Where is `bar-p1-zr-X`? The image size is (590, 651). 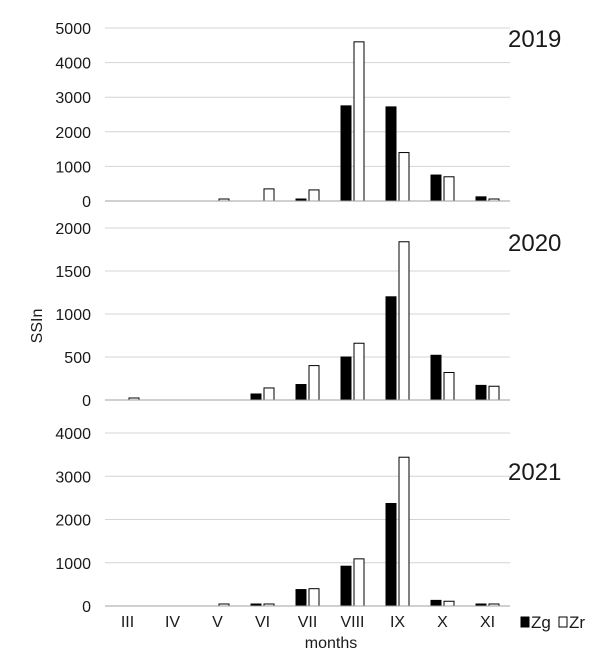 bar-p1-zr-X is located at coordinates (449, 189).